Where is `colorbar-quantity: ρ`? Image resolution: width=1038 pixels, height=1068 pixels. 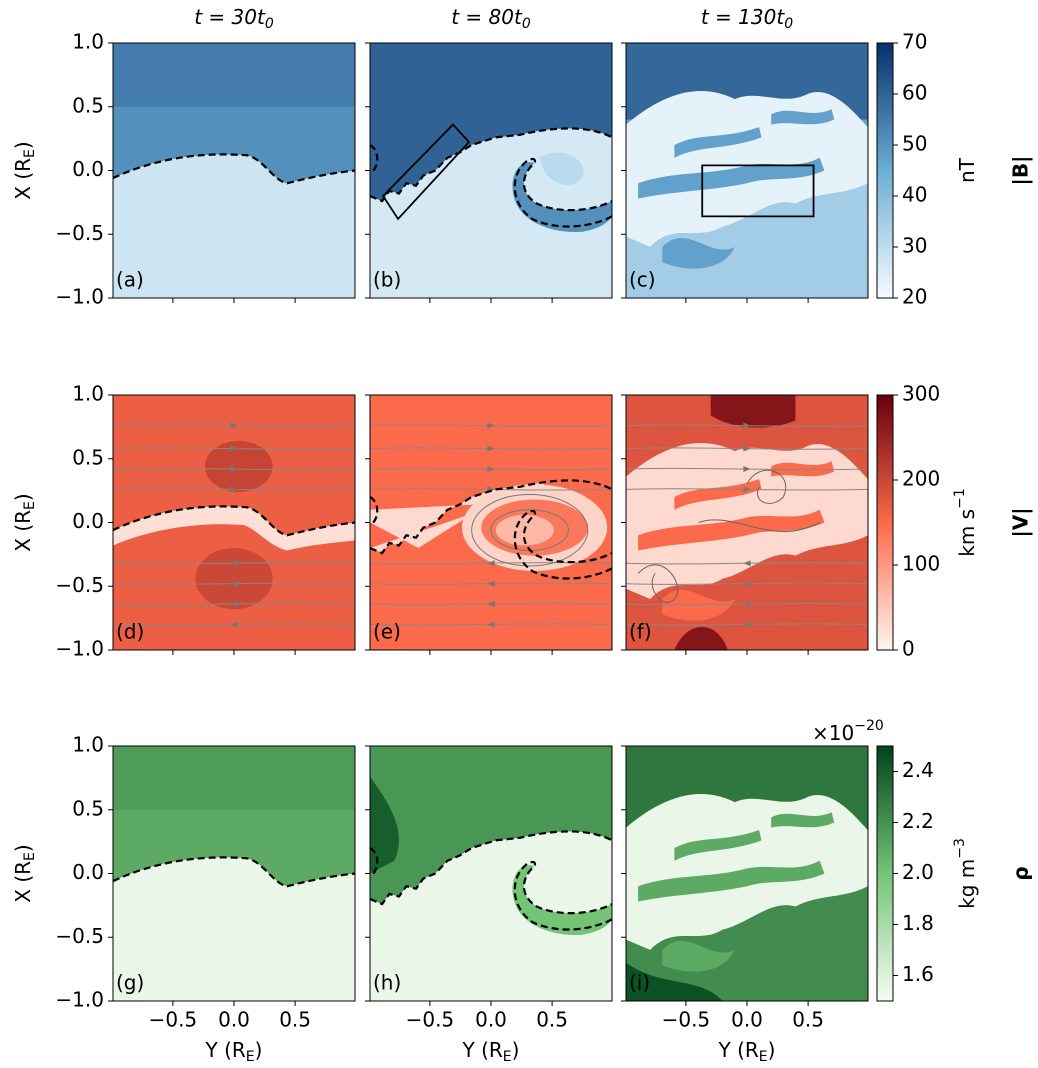
colorbar-quantity: ρ is located at coordinates (1021, 873).